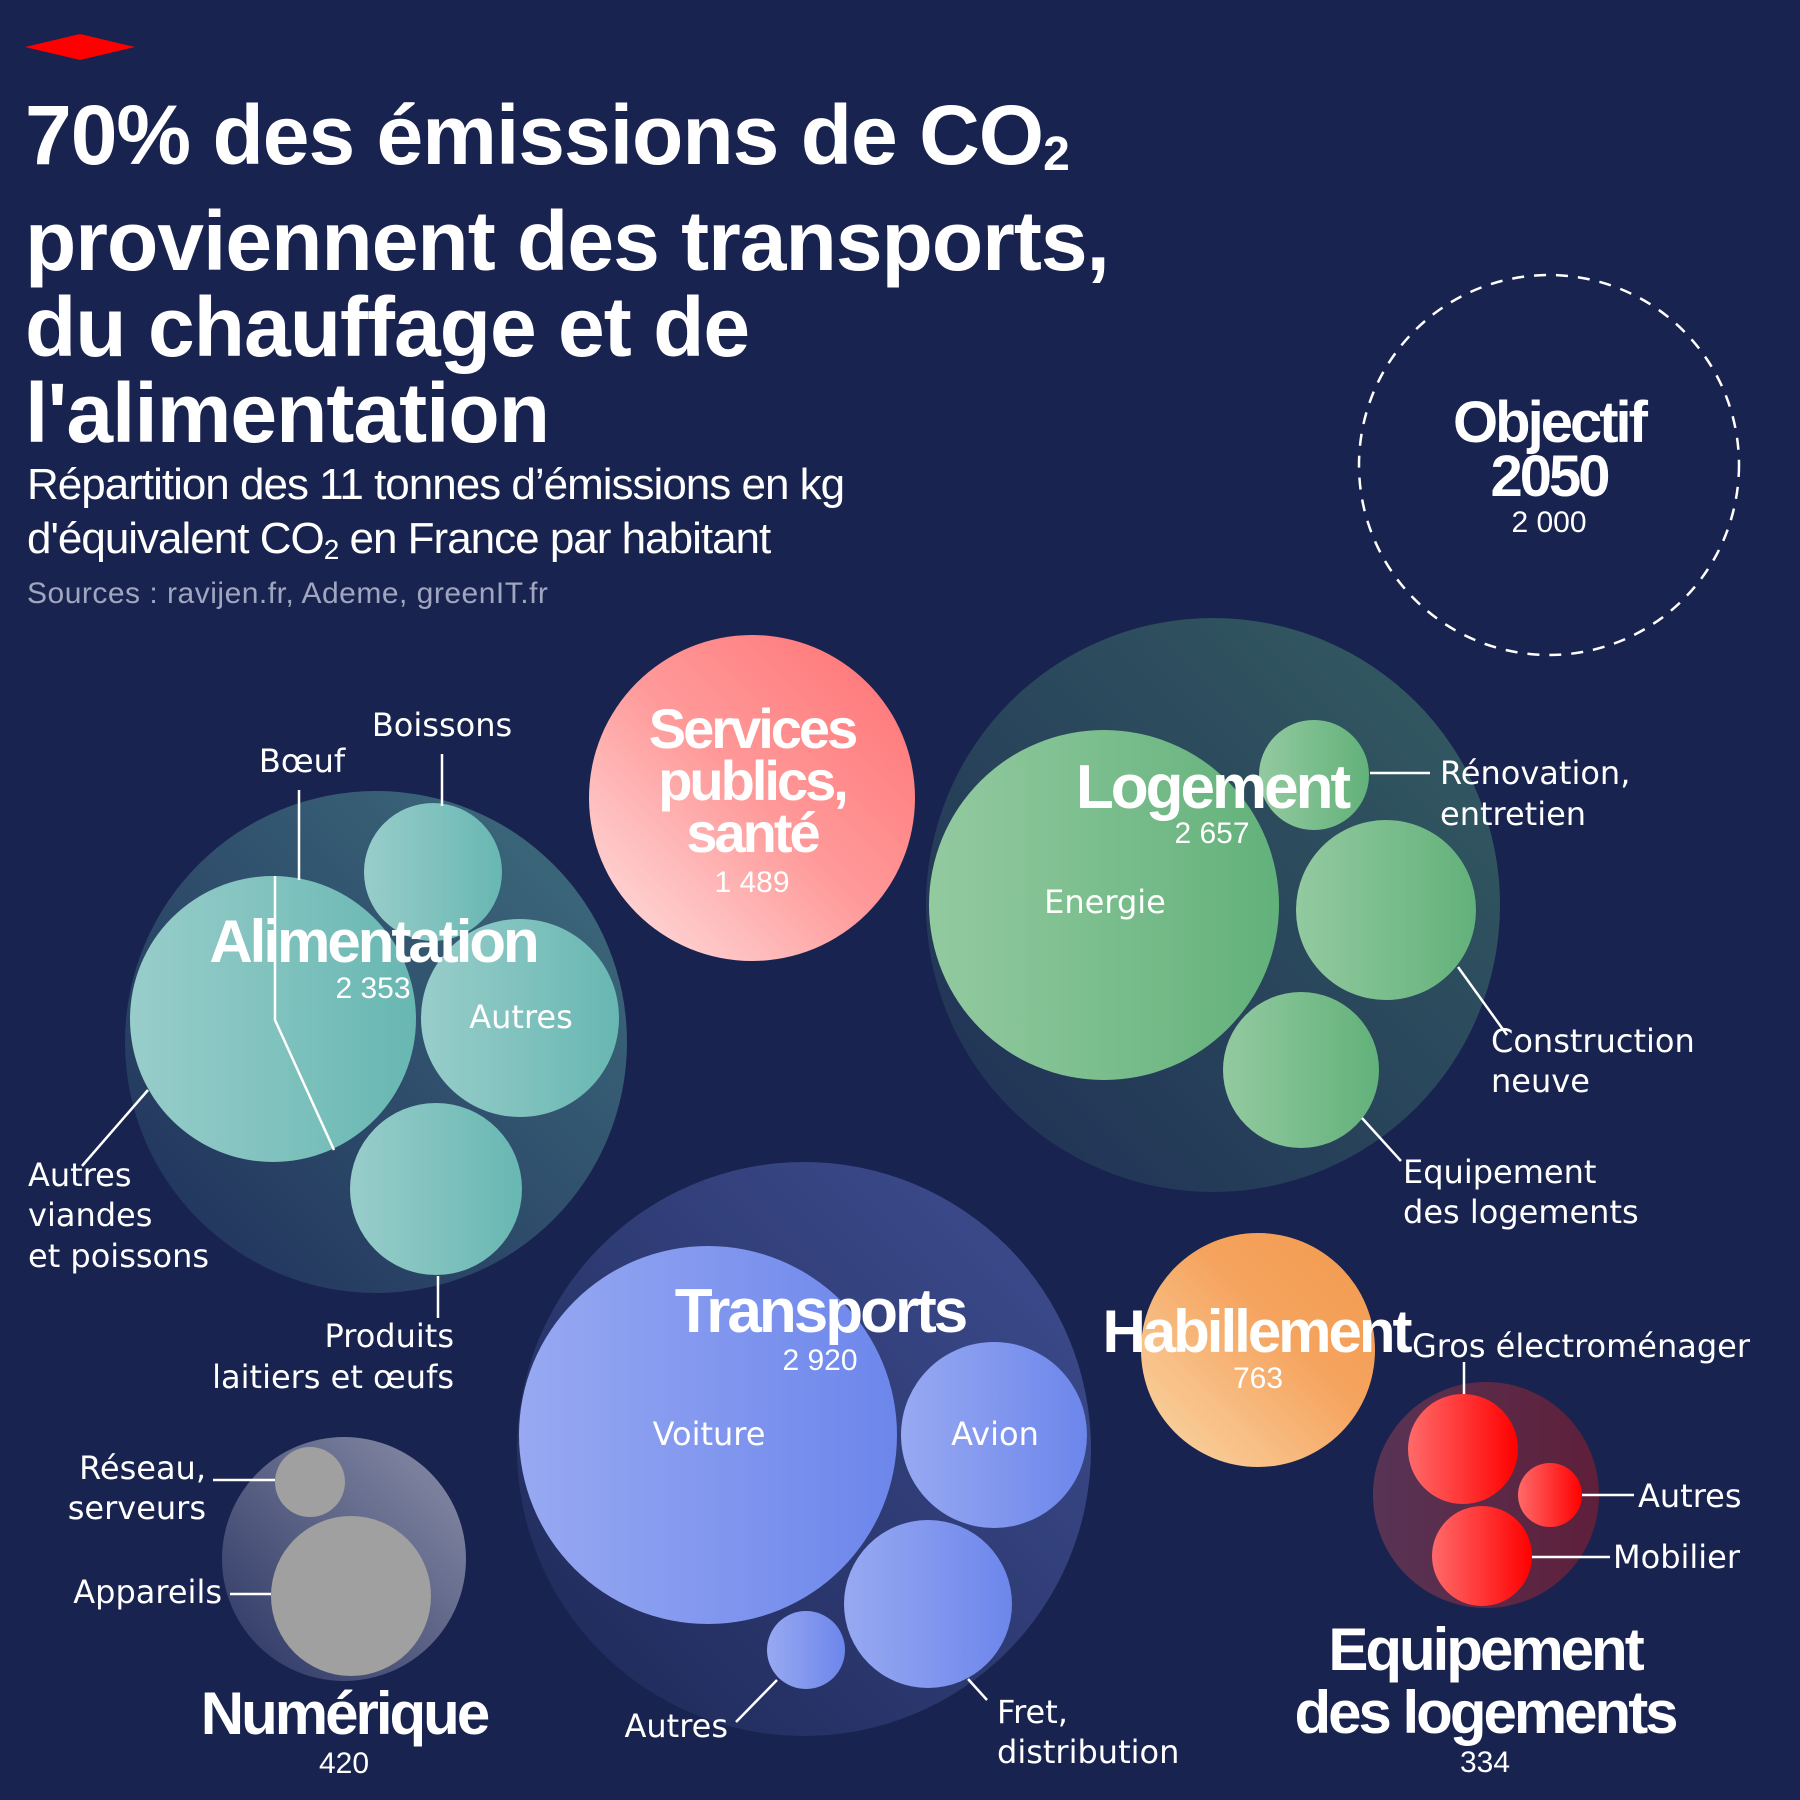  Describe the element at coordinates (118, 1256) in the screenshot. I see `svg-text: et poissons` at that location.